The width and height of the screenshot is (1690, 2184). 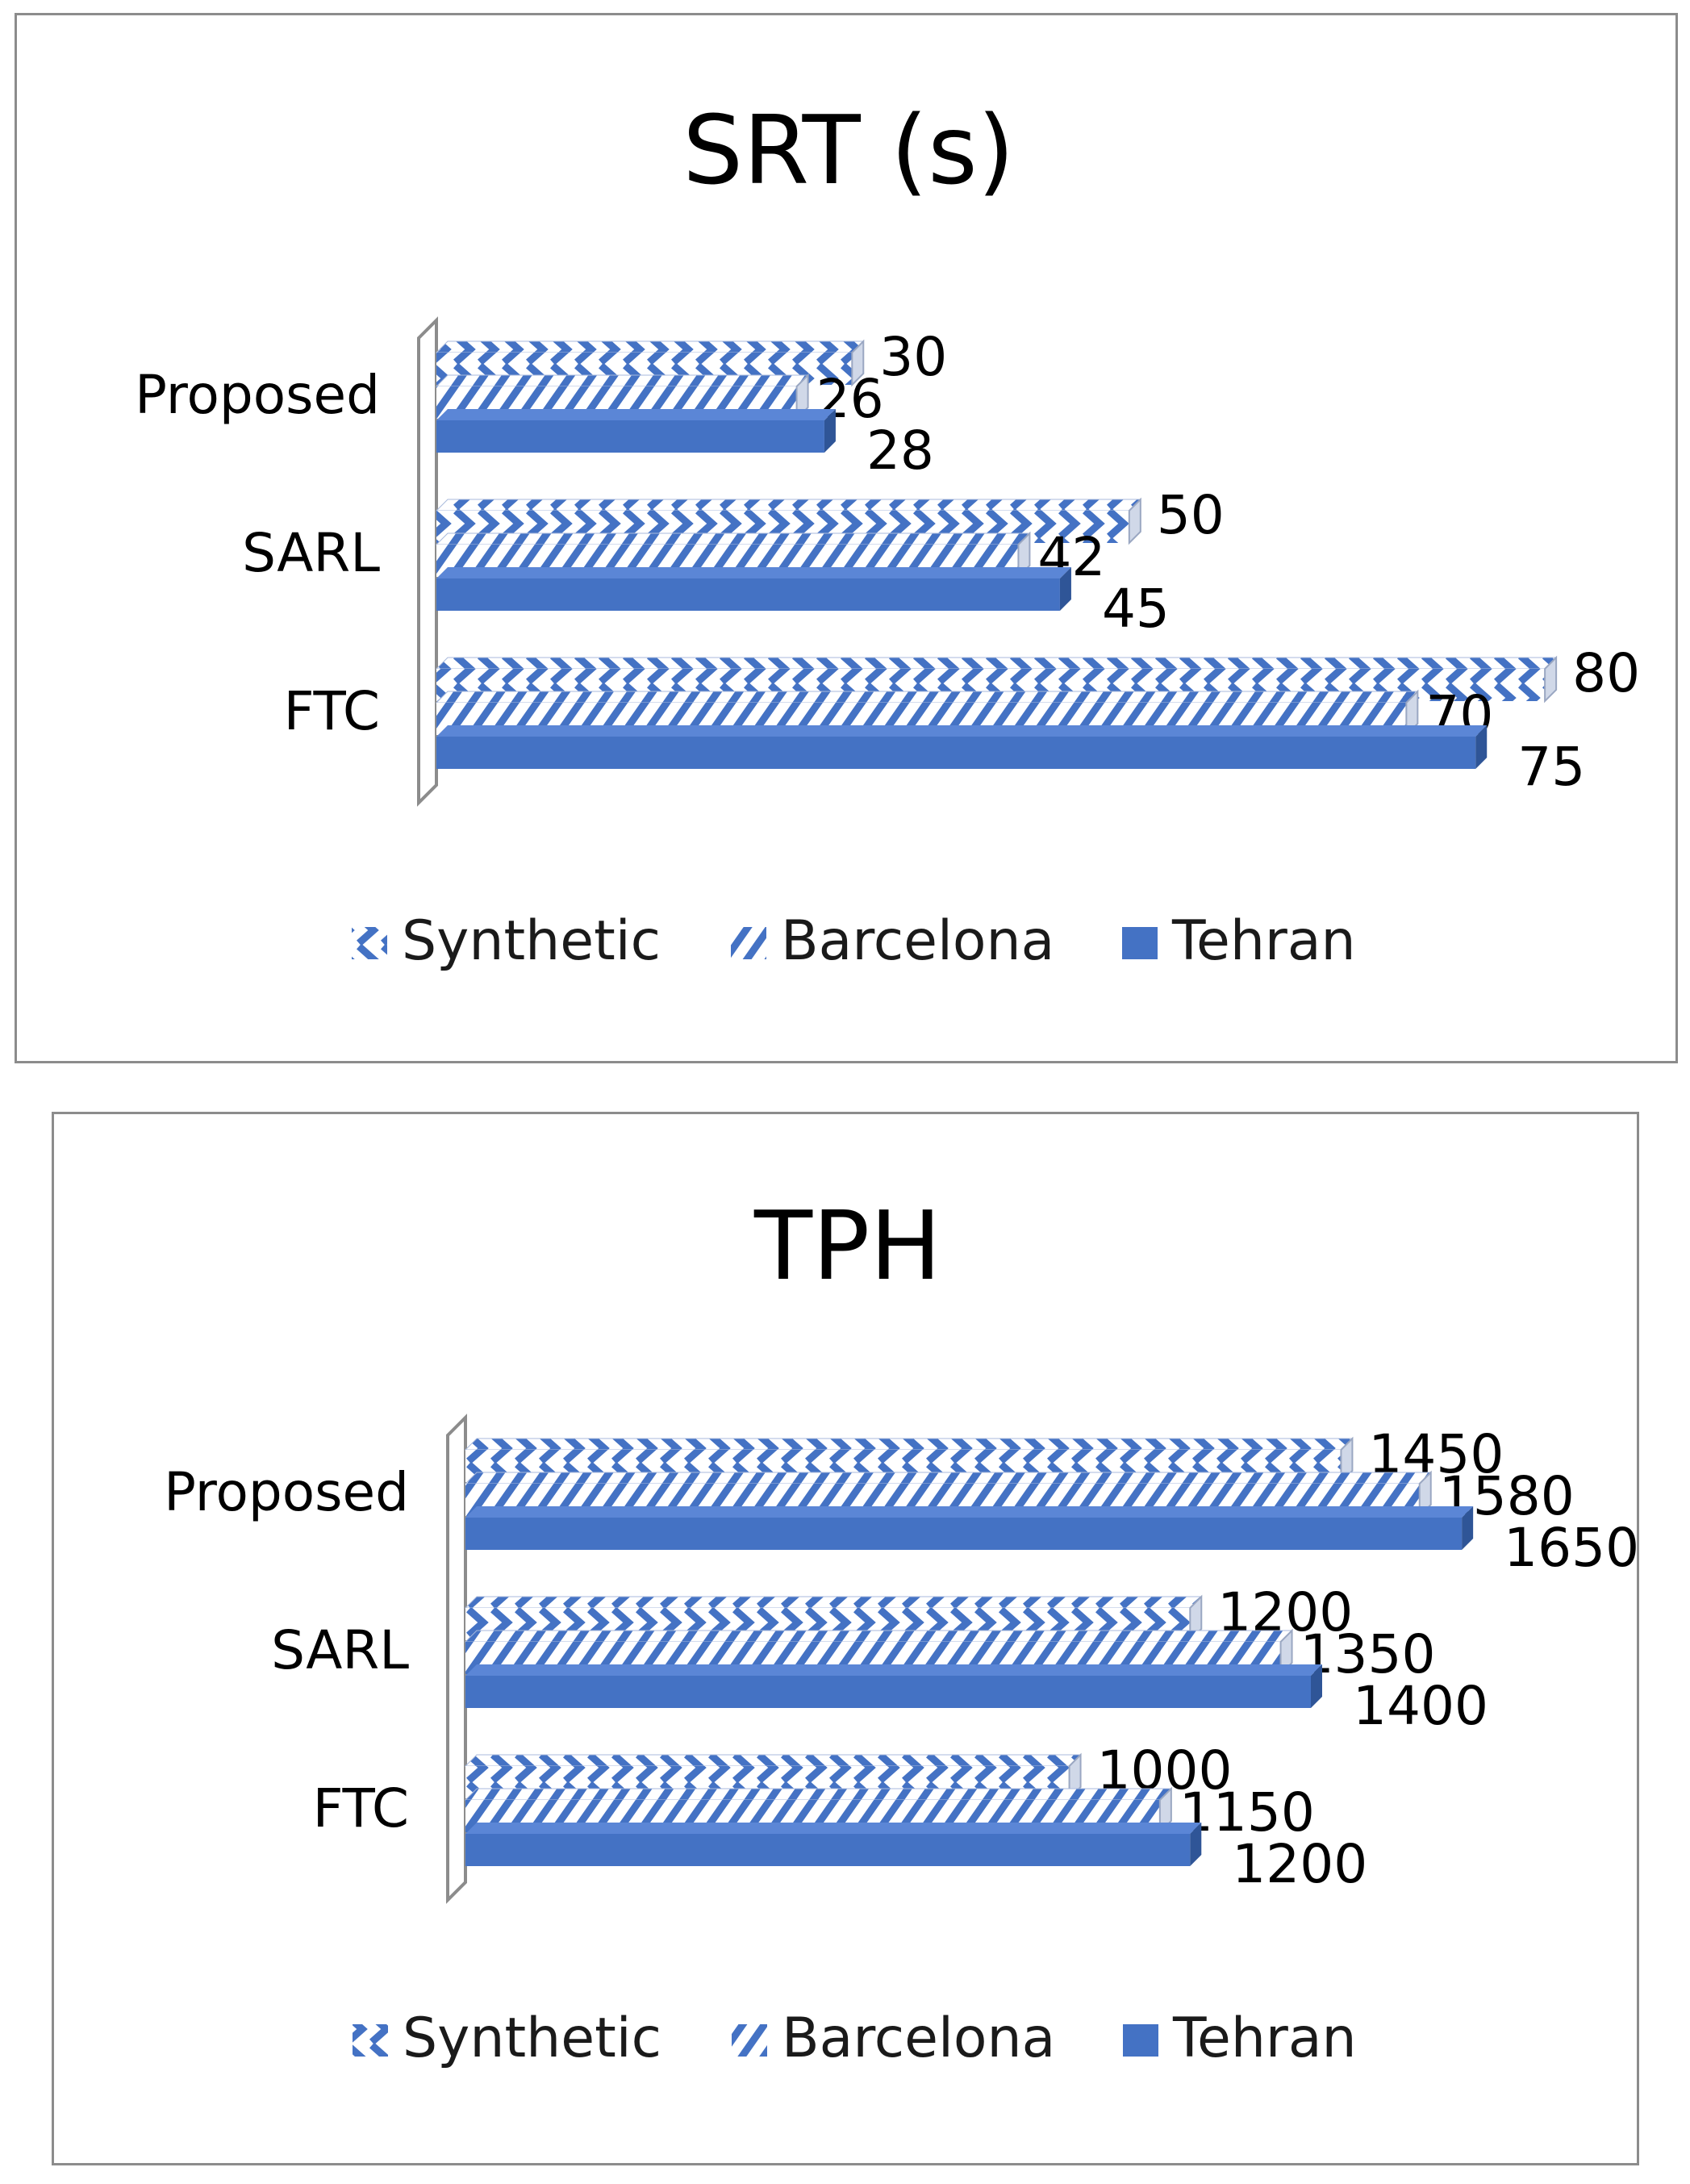 What do you see at coordinates (1551, 767) in the screenshot?
I see `srt-value-label-tehran-ftc: 75` at bounding box center [1551, 767].